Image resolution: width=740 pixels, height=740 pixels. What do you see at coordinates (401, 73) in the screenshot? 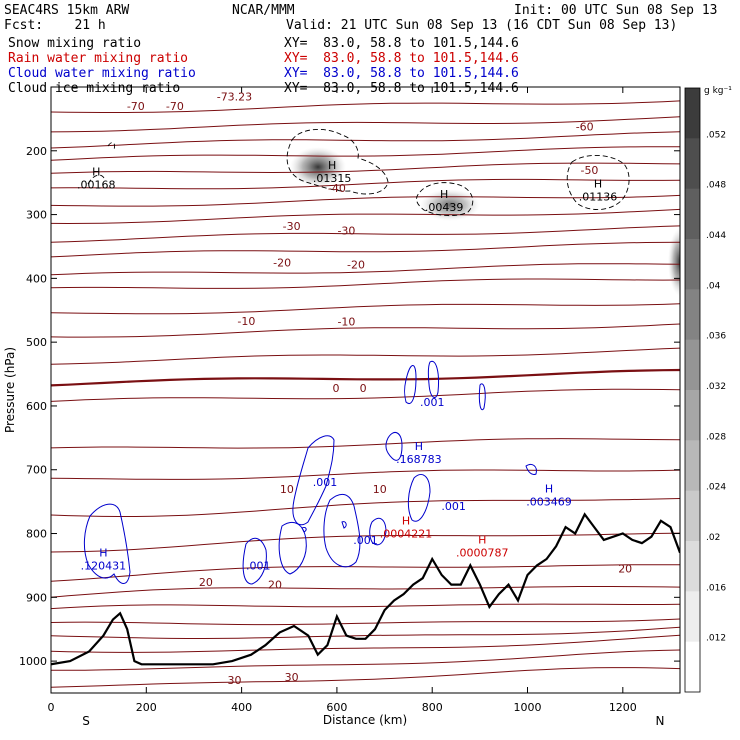
I see `field-xy-cloud-water: XY= 83.0, 58.8 to 101.5,144.6` at bounding box center [401, 73].